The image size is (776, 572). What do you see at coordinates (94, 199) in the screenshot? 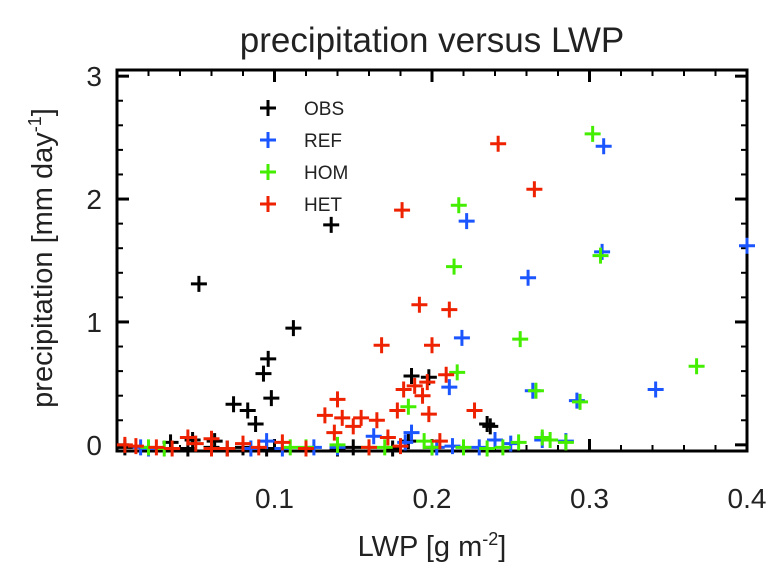
I see `y-tick-label: 2` at bounding box center [94, 199].